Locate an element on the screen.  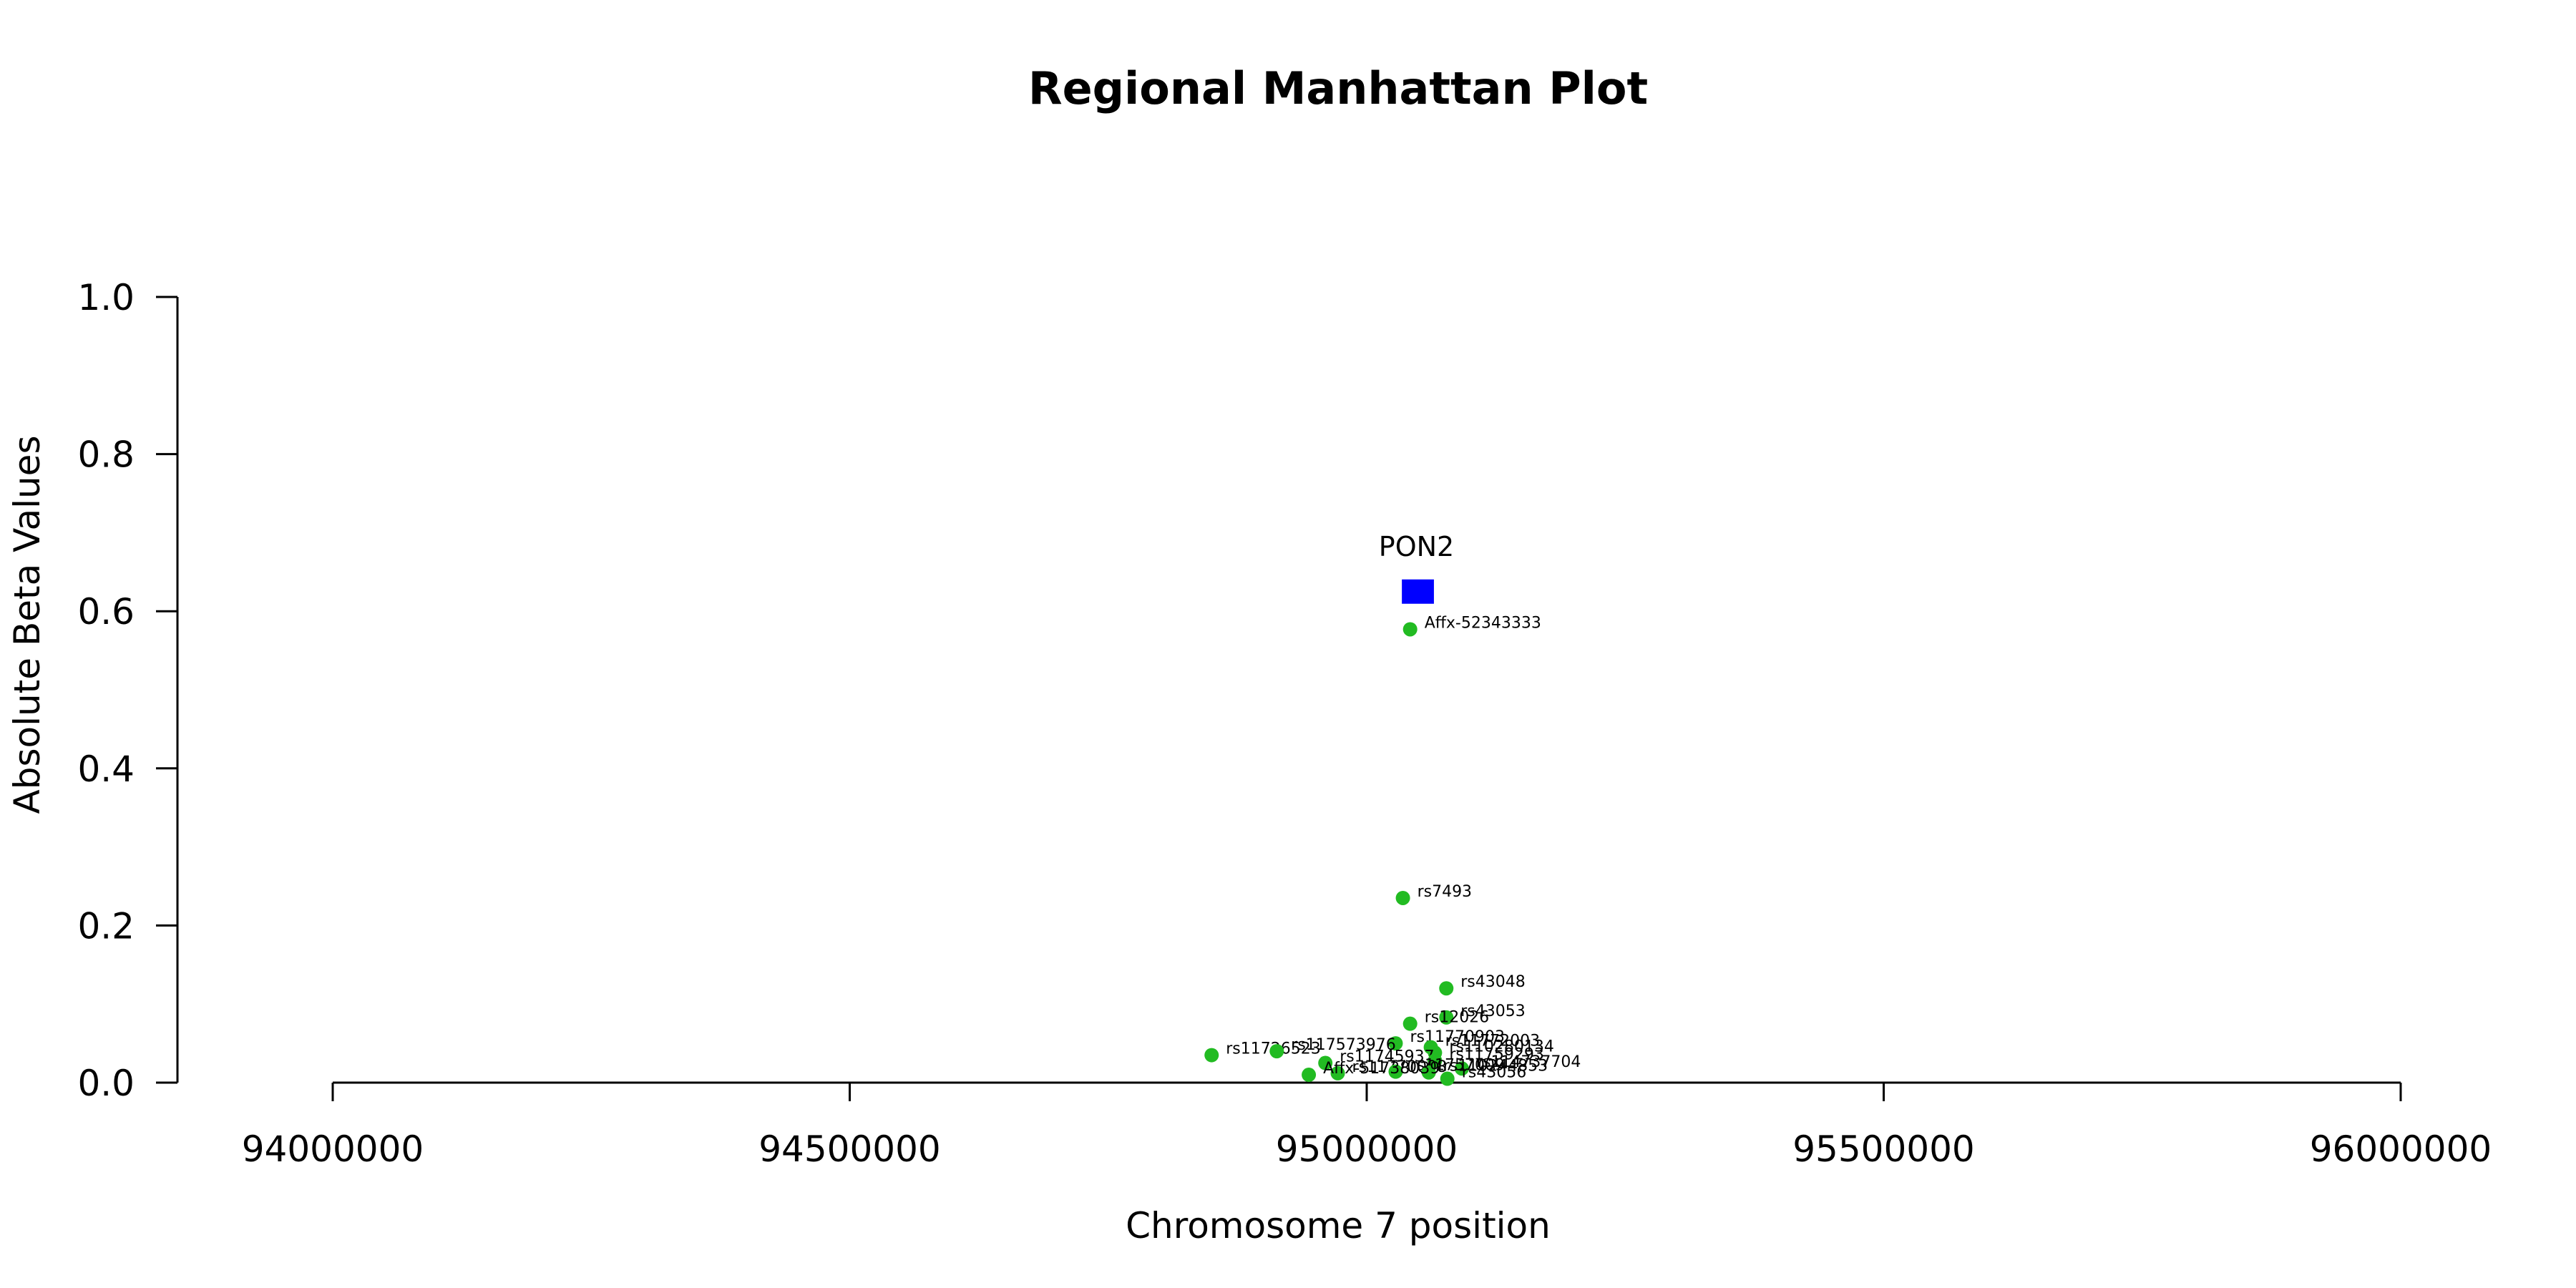
snp-label: rs110280134 is located at coordinates (1501, 1046).